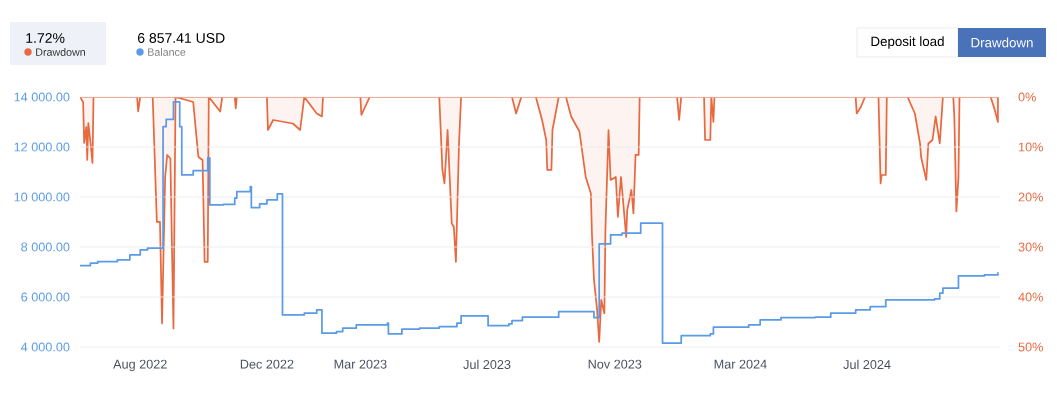 This screenshot has width=1057, height=402. Describe the element at coordinates (60, 52) in the screenshot. I see `legend-label: Drawdown` at that location.